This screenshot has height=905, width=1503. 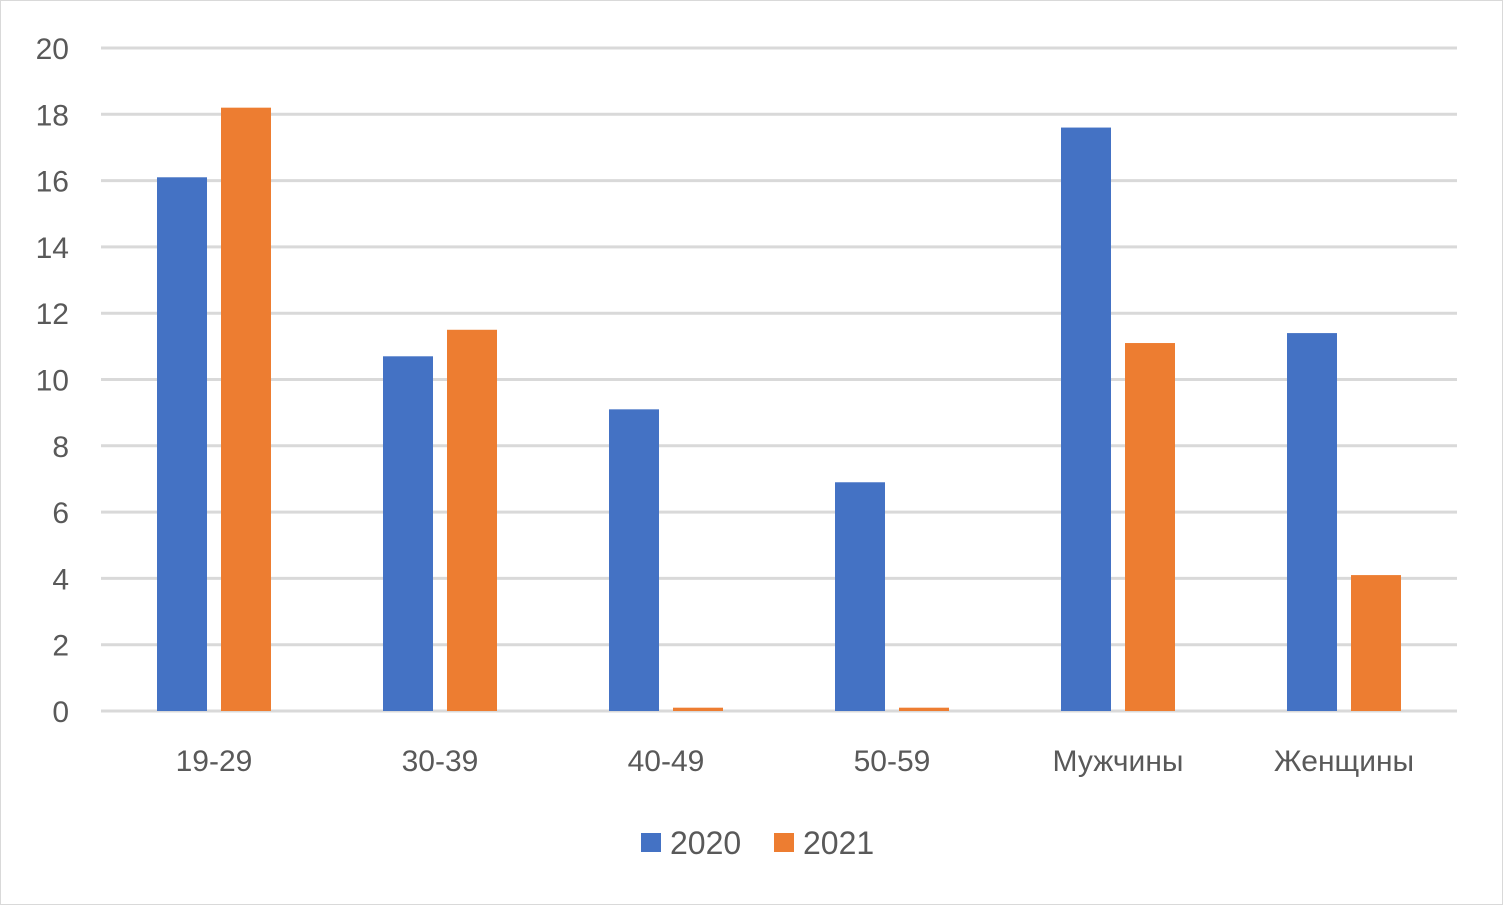 I want to click on legend-swatch-2020, so click(x=651, y=842).